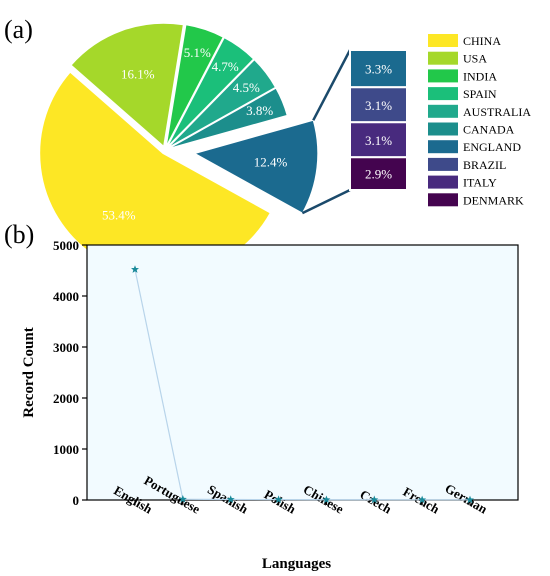 Image resolution: width=550 pixels, height=576 pixels. What do you see at coordinates (182, 499) in the screenshot?
I see `marker-portuguese` at bounding box center [182, 499].